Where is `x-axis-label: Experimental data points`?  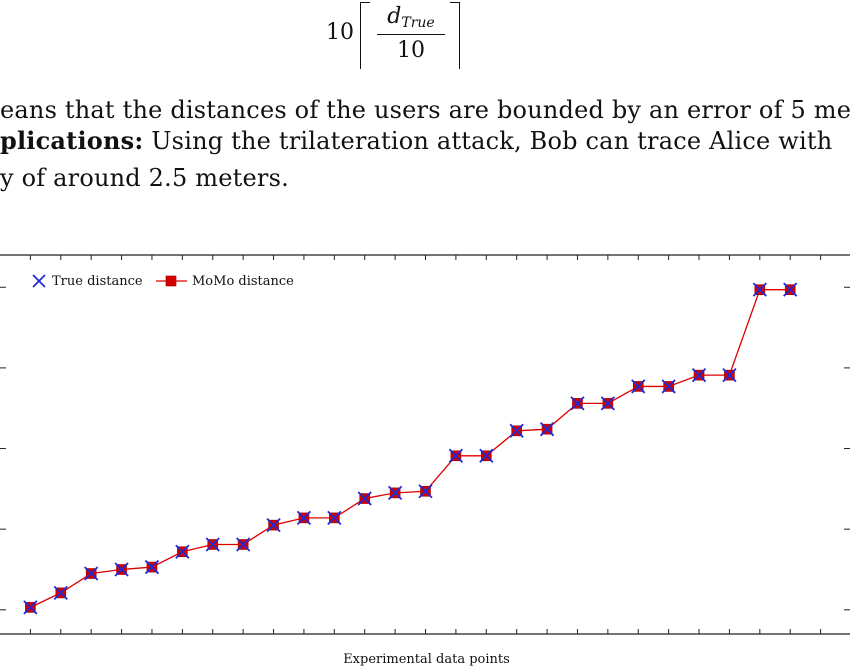
x-axis-label: Experimental data points is located at coordinates (425, 659).